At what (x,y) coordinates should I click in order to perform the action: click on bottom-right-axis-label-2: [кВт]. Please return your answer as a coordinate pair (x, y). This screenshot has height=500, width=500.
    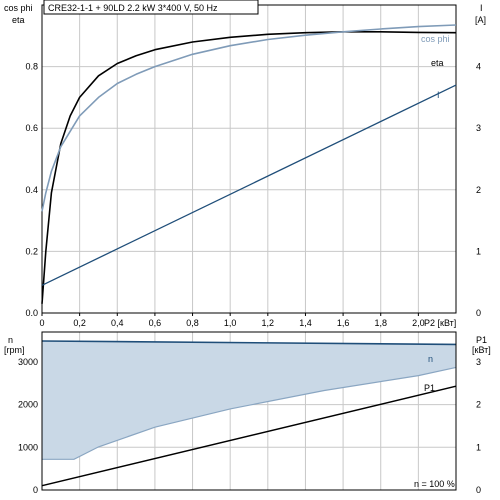
    Looking at the image, I should click on (481, 350).